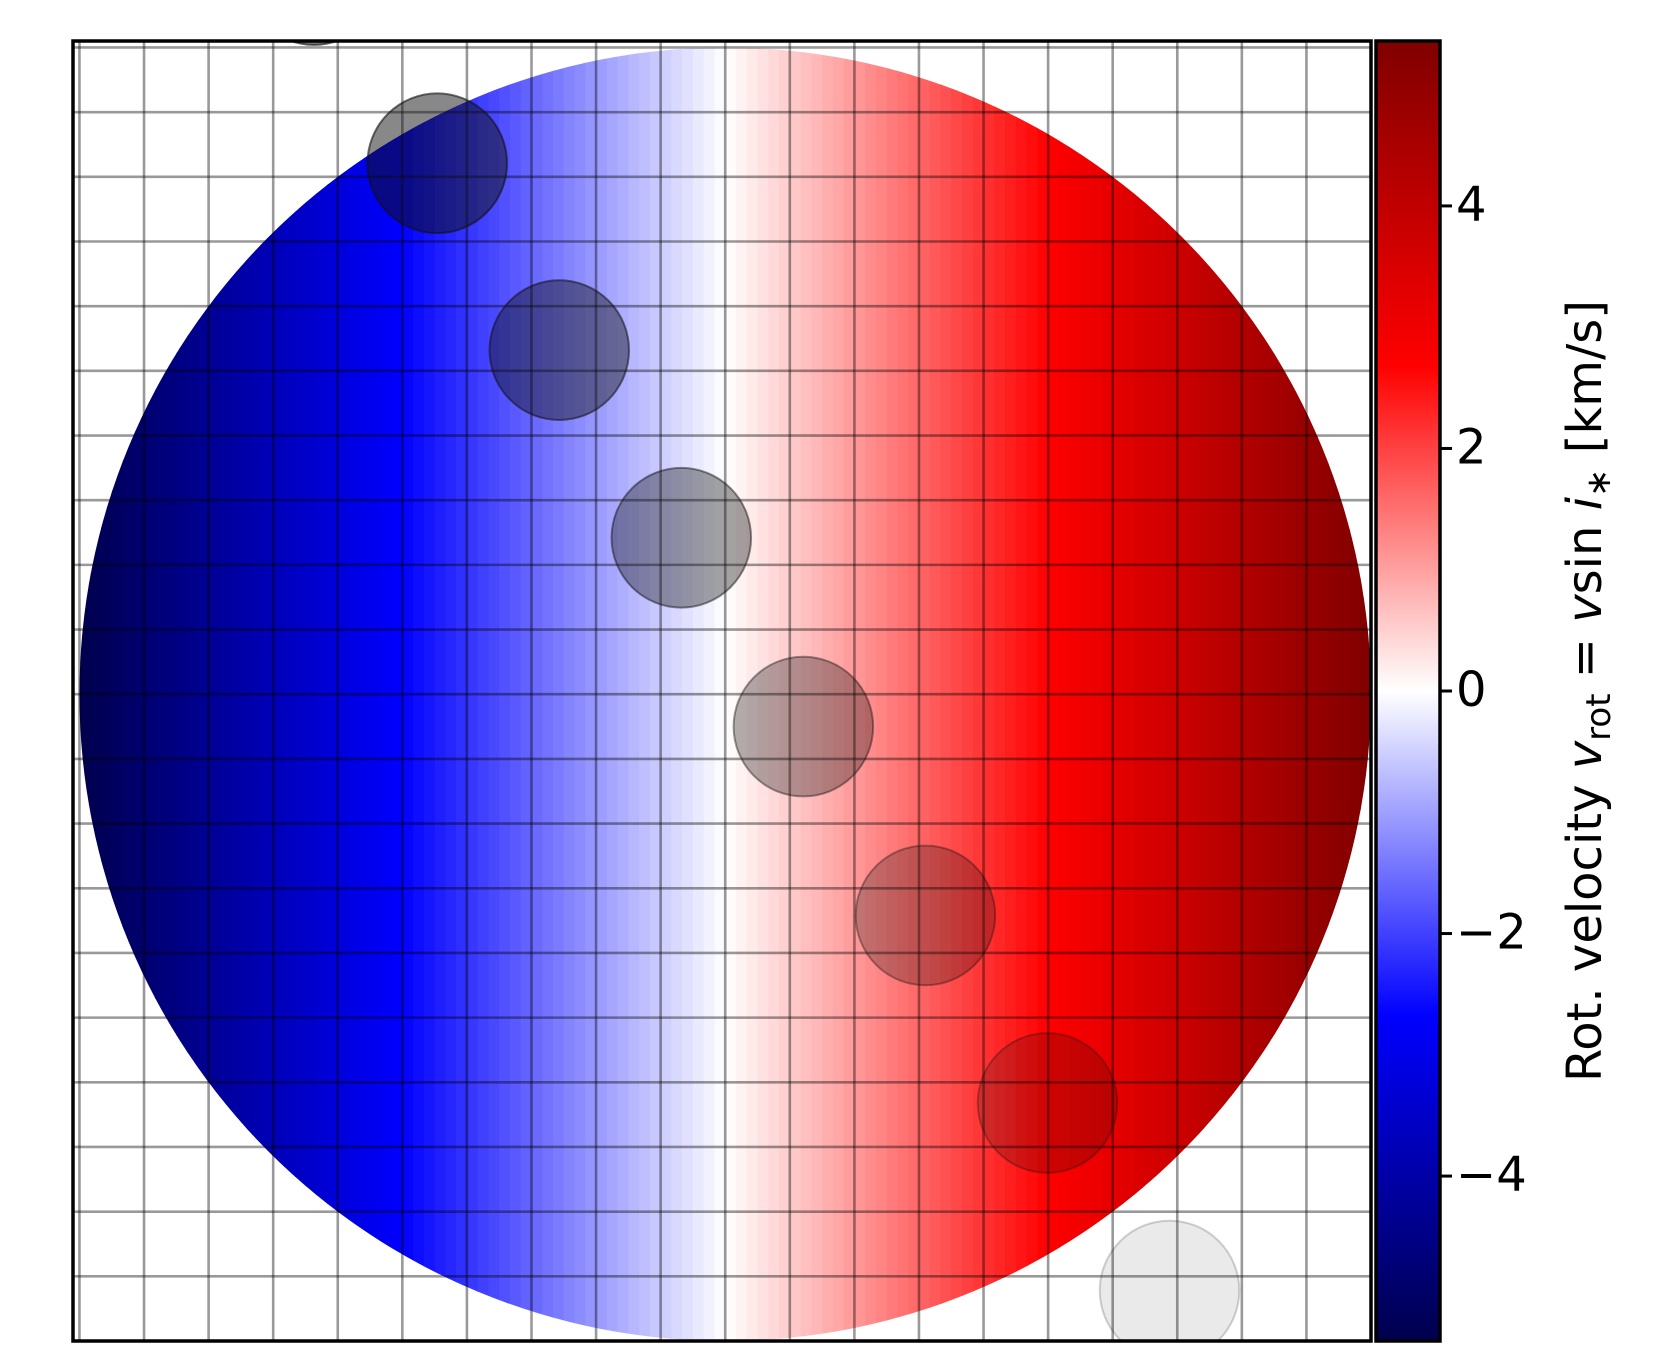 This screenshot has width=1659, height=1364. Describe the element at coordinates (1408, 691) in the screenshot. I see `colorbar` at that location.